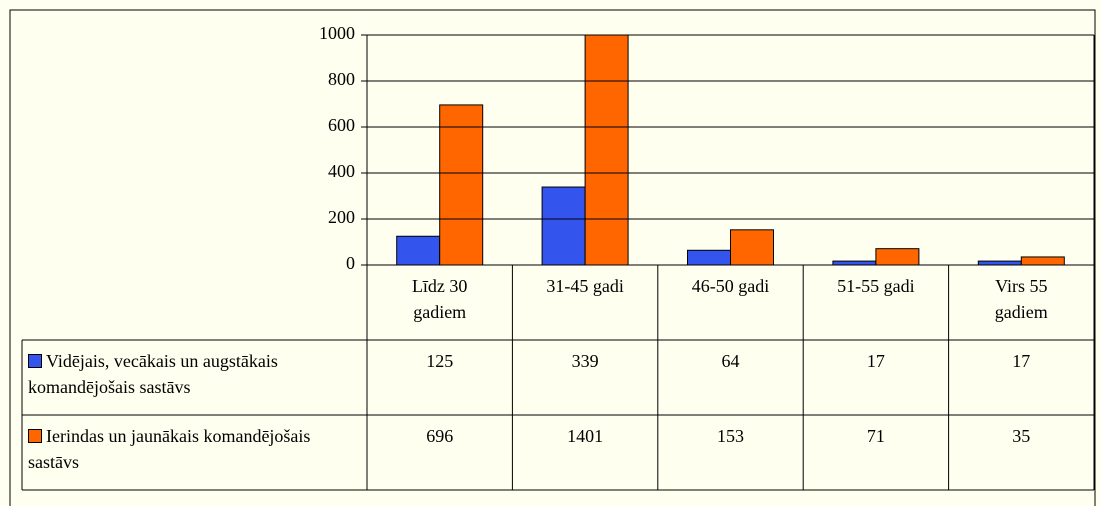  I want to click on data-table-value: 339, so click(585, 361).